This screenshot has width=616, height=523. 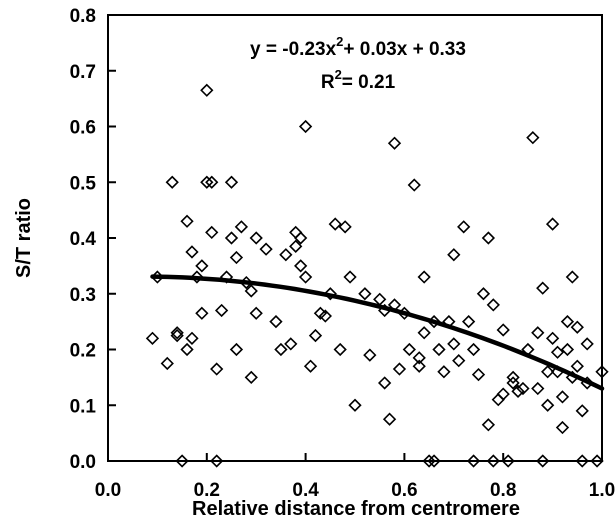 I want to click on r-squared-exponent: 2, so click(x=338, y=74).